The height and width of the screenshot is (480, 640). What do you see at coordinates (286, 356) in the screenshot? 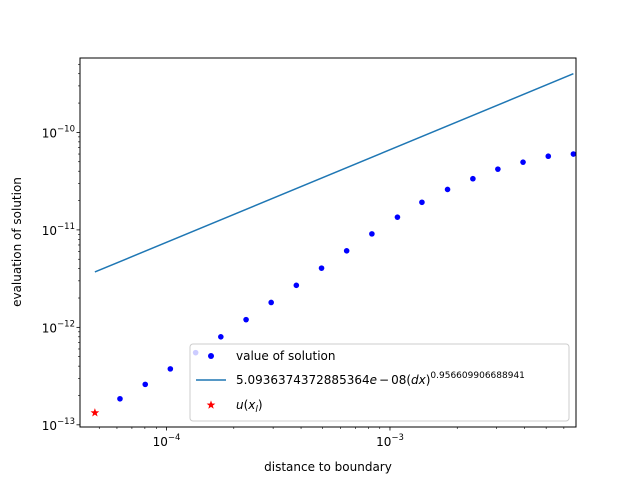
I see `legend-label-value-of-solution: value of solution` at bounding box center [286, 356].